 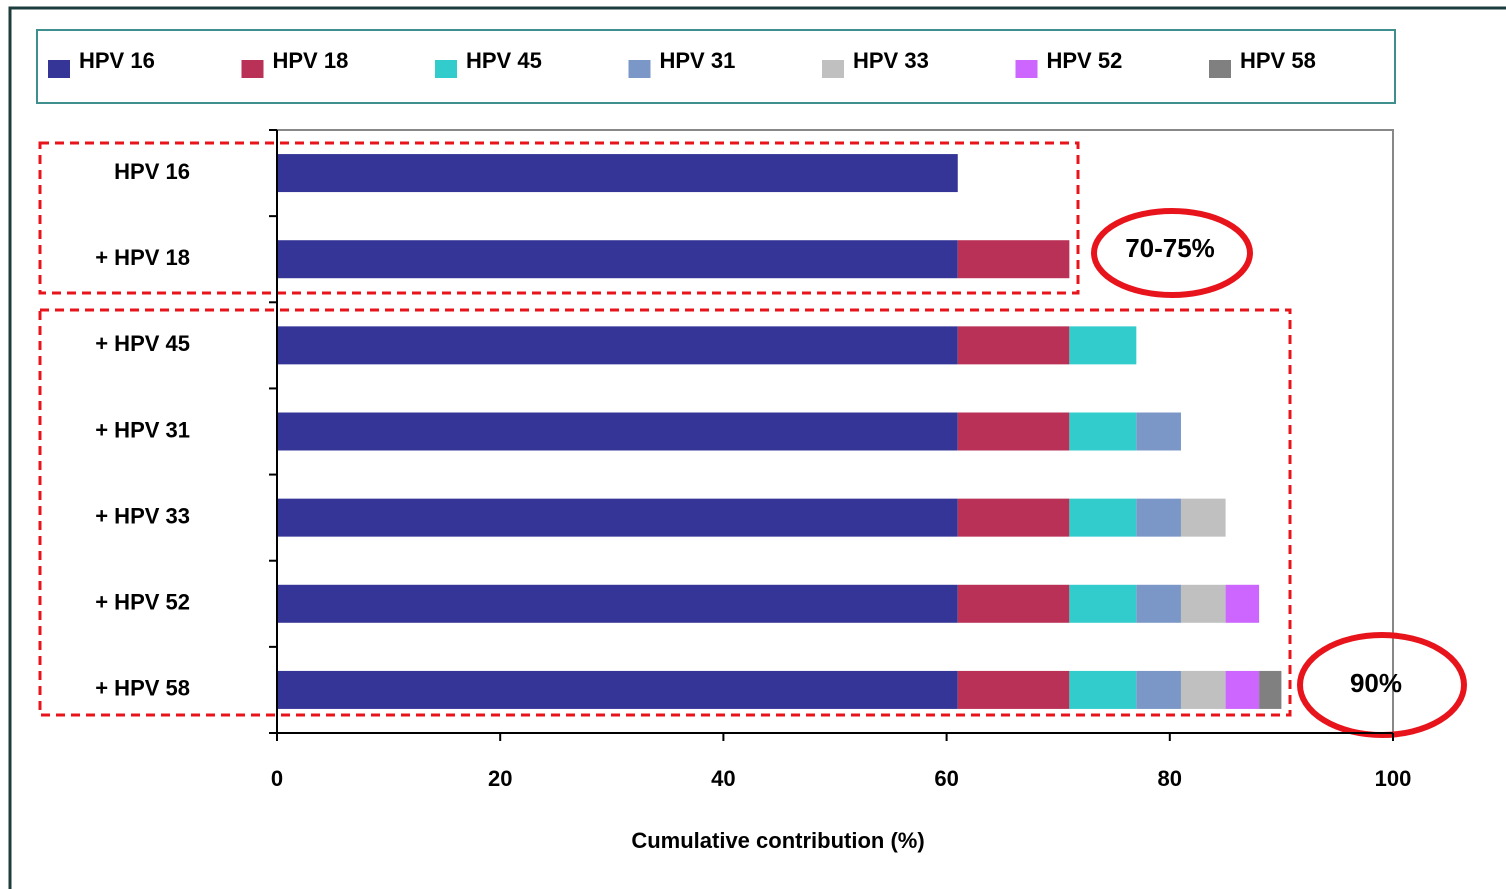 I want to click on legend-label: HPV 33, so click(x=891, y=60).